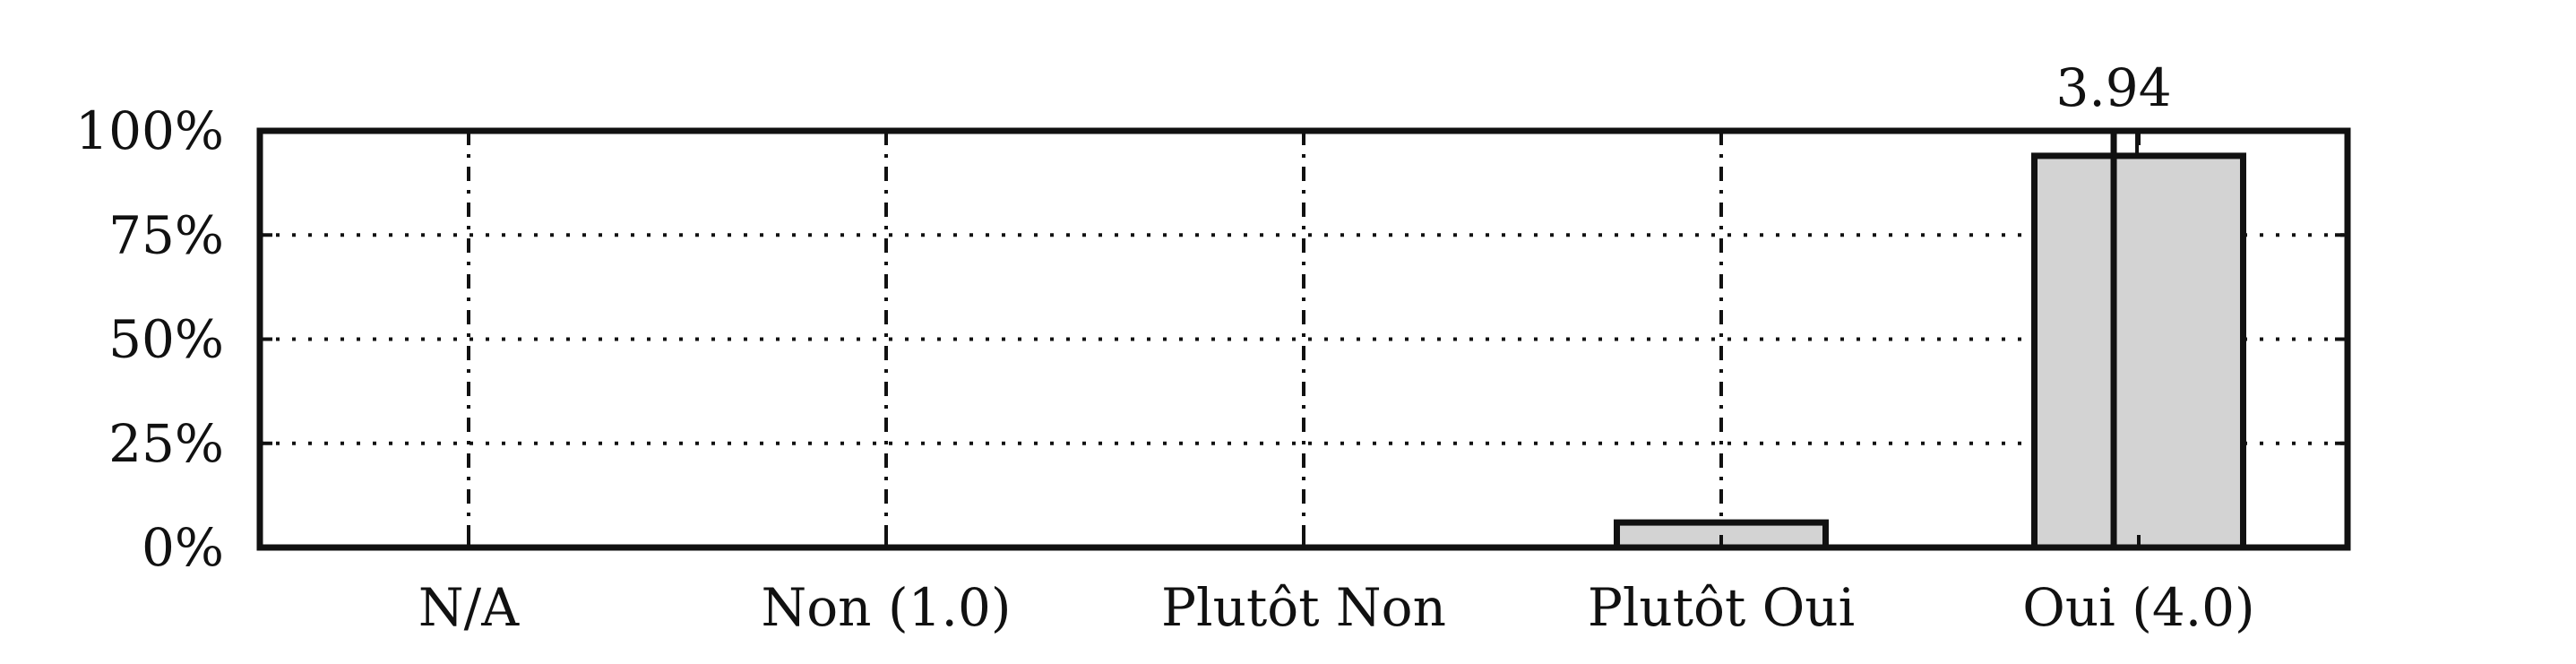 The height and width of the screenshot is (664, 2576). Describe the element at coordinates (166, 234) in the screenshot. I see `y-tick-label-3: 75%` at that location.